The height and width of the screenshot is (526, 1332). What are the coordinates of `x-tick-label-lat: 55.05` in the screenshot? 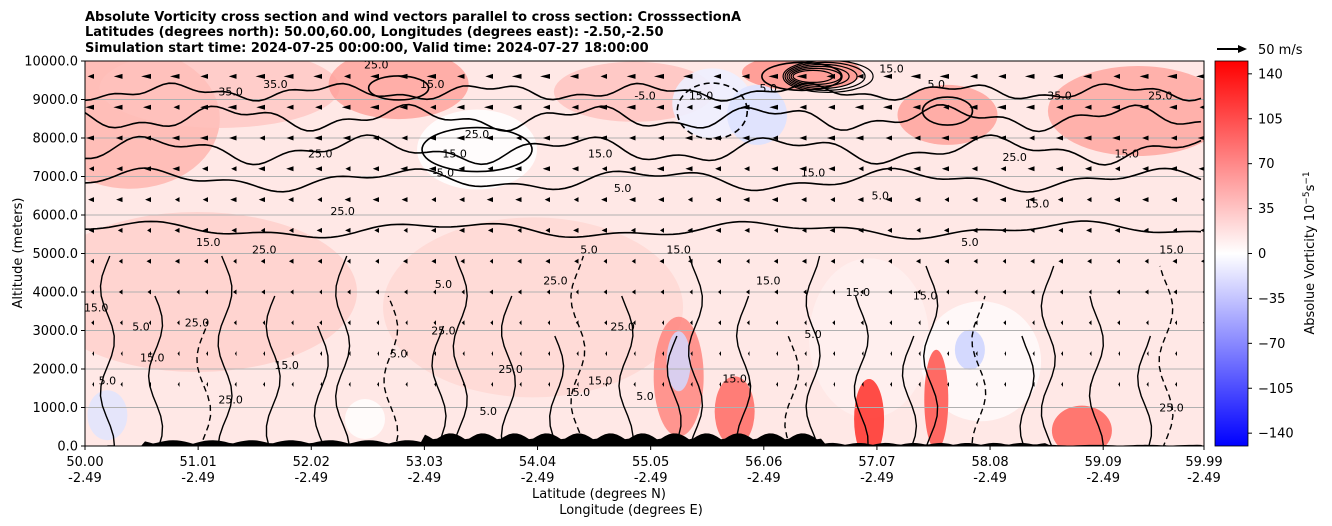 It's located at (650, 462).